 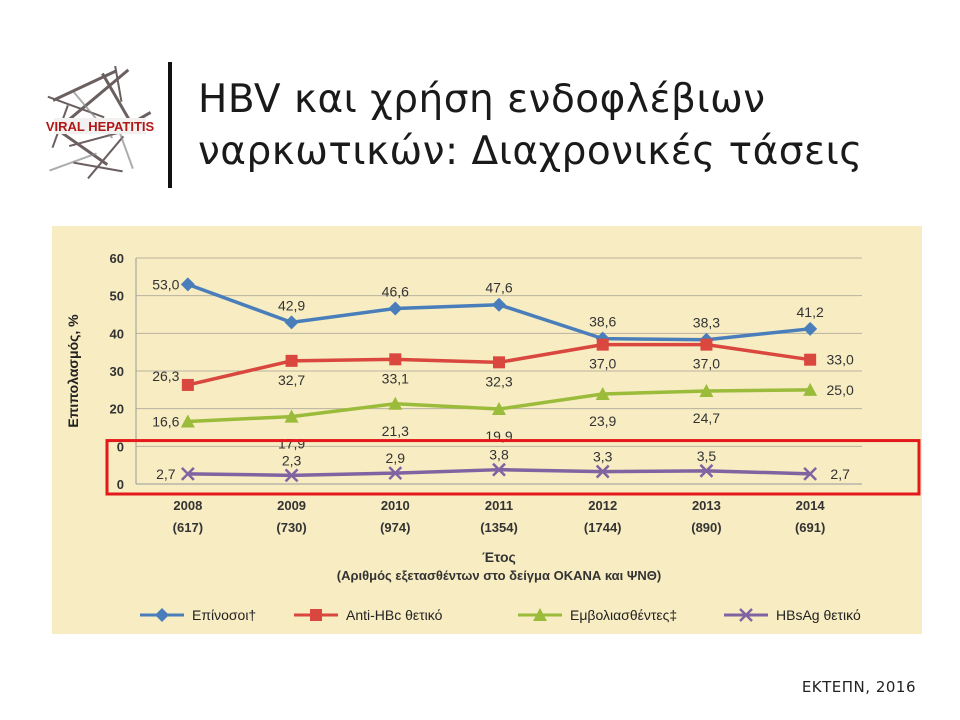 What do you see at coordinates (395, 505) in the screenshot?
I see `x-tick-label: 2010` at bounding box center [395, 505].